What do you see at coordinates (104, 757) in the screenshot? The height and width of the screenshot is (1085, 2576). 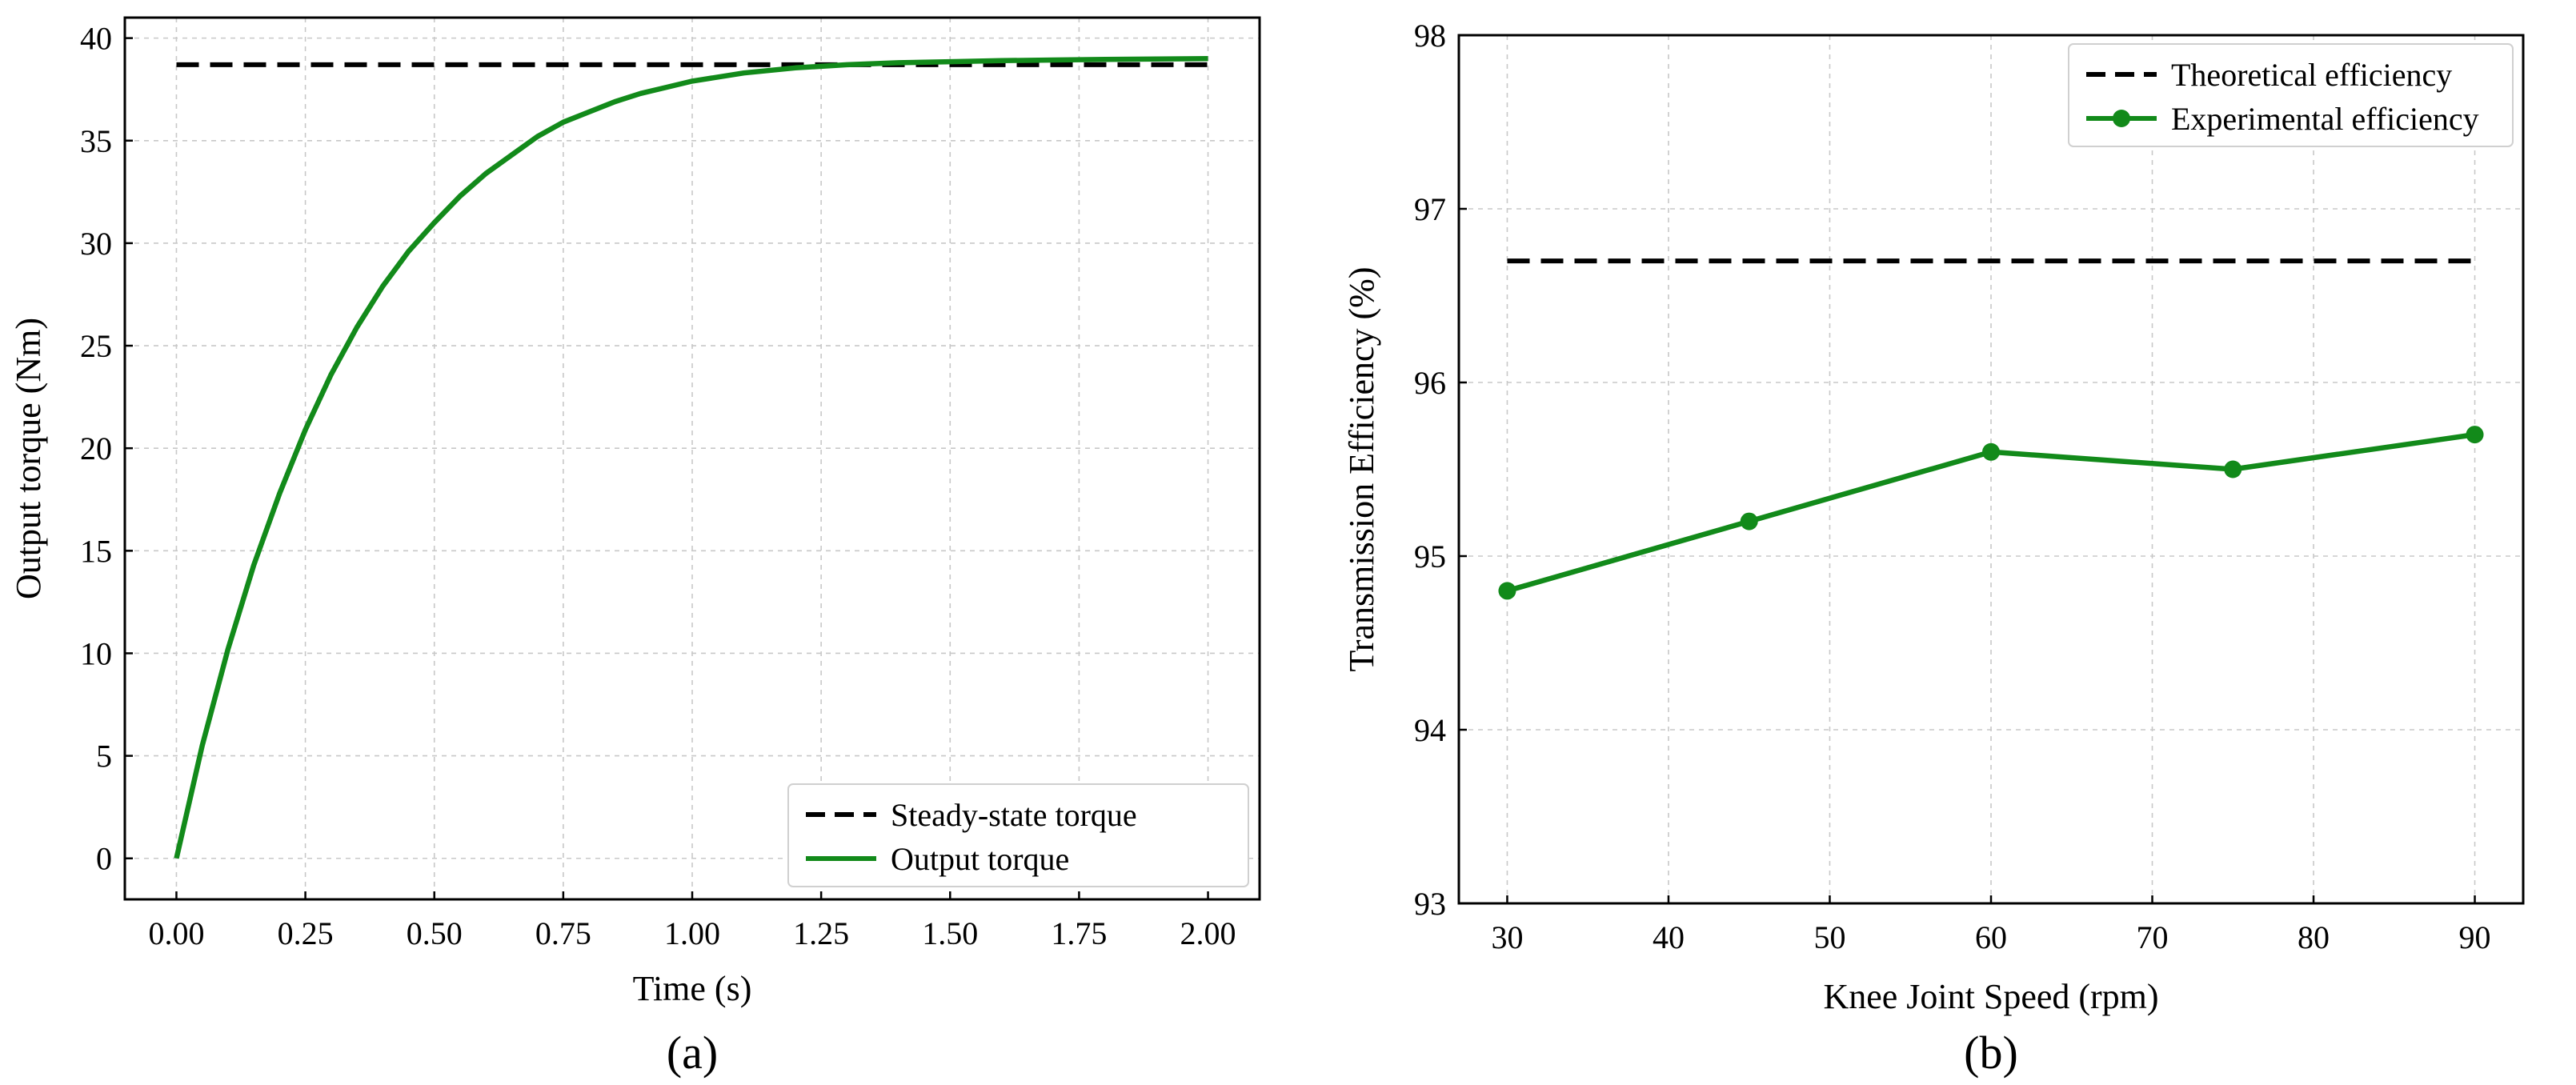 I see `torque-y-tick-label-1: 5` at bounding box center [104, 757].